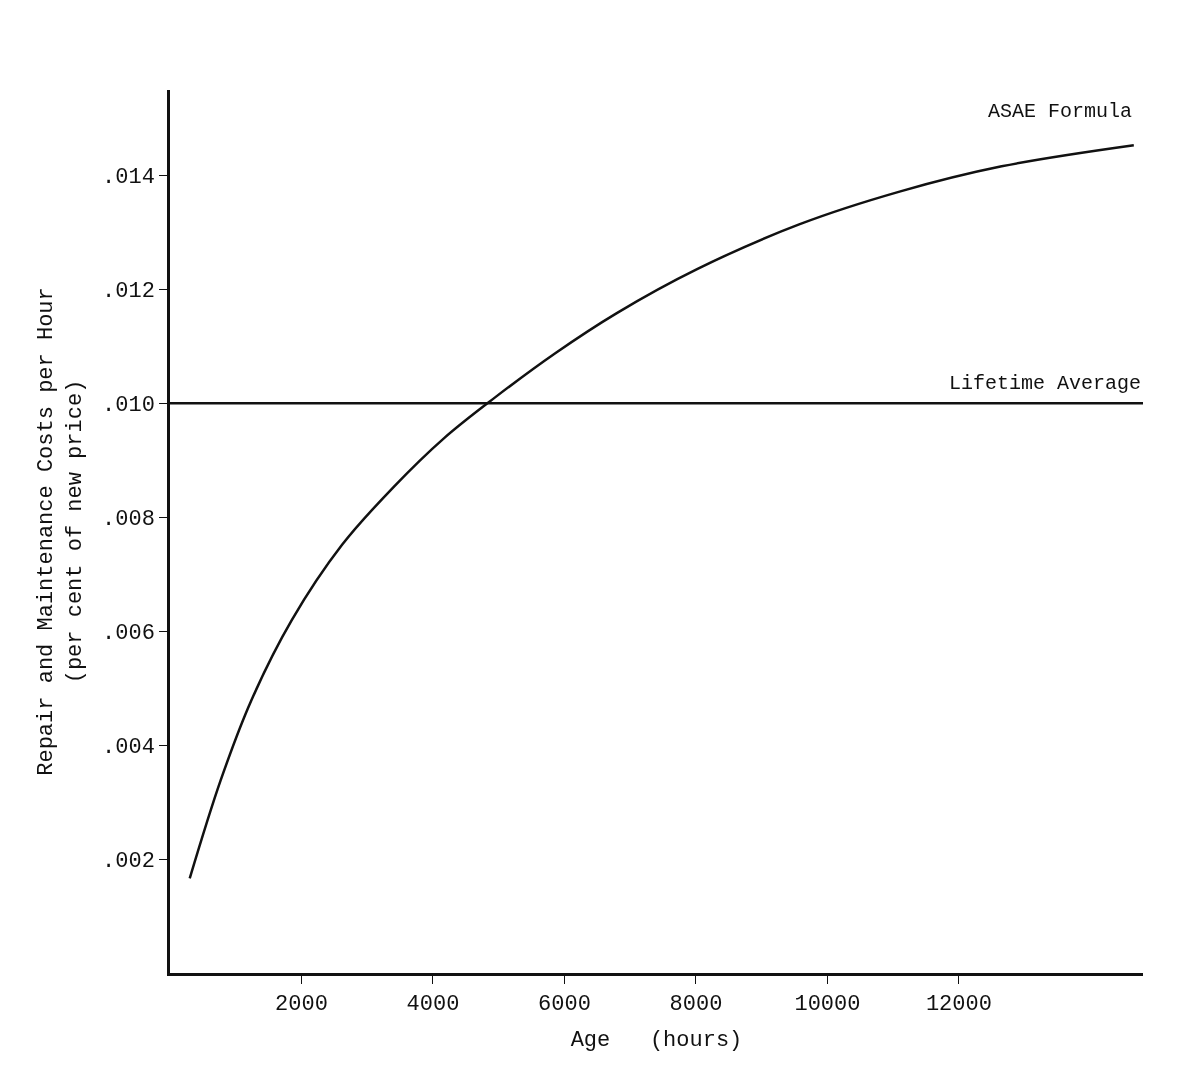 The width and height of the screenshot is (1193, 1083). What do you see at coordinates (128, 747) in the screenshot?
I see `y-tick-label: .004` at bounding box center [128, 747].